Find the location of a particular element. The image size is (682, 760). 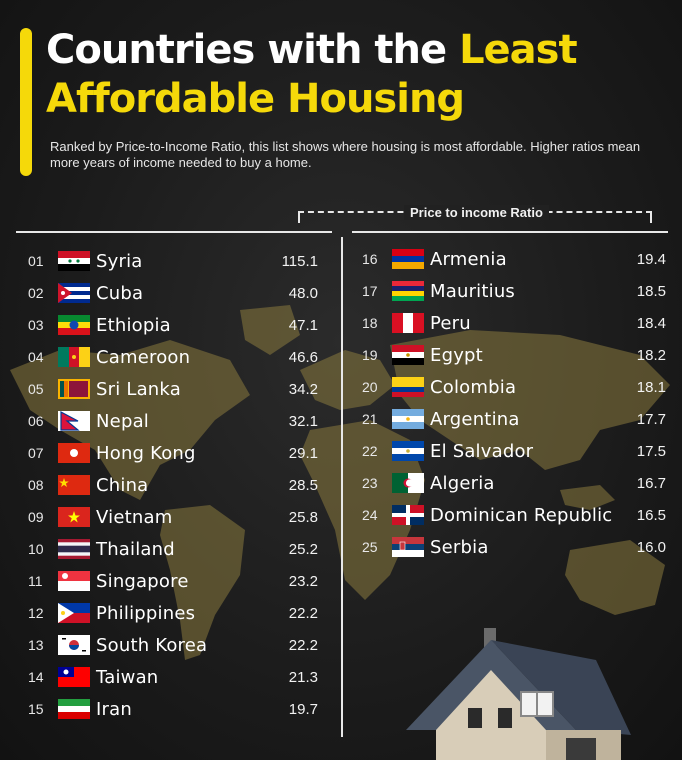

table-row: 04 Cameroon 46.6 is located at coordinates (173, 357).